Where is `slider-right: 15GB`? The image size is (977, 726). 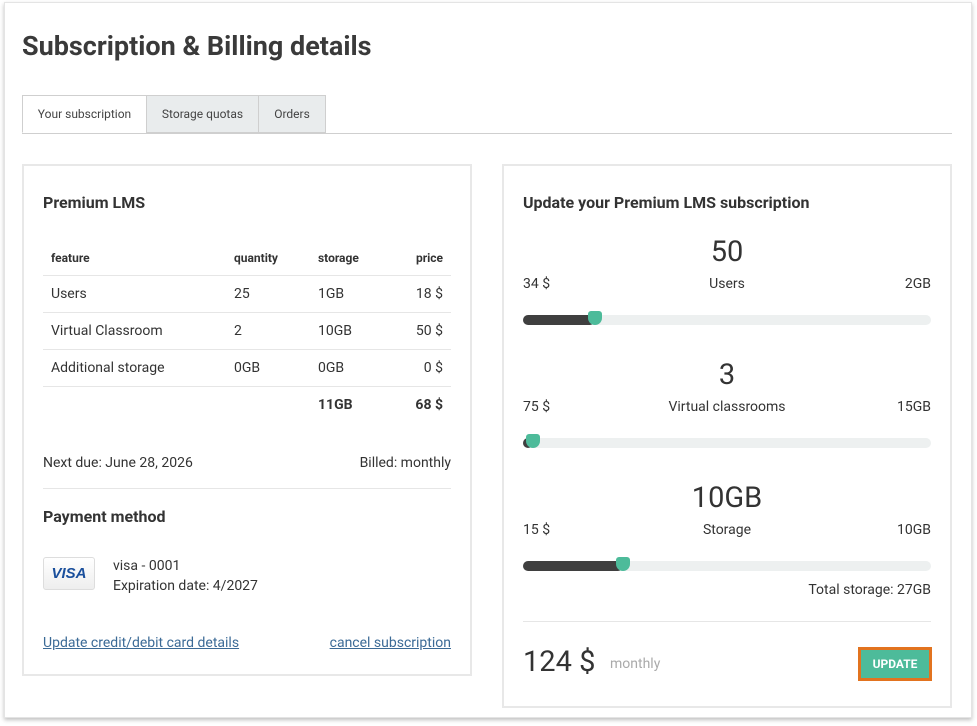 slider-right: 15GB is located at coordinates (914, 407).